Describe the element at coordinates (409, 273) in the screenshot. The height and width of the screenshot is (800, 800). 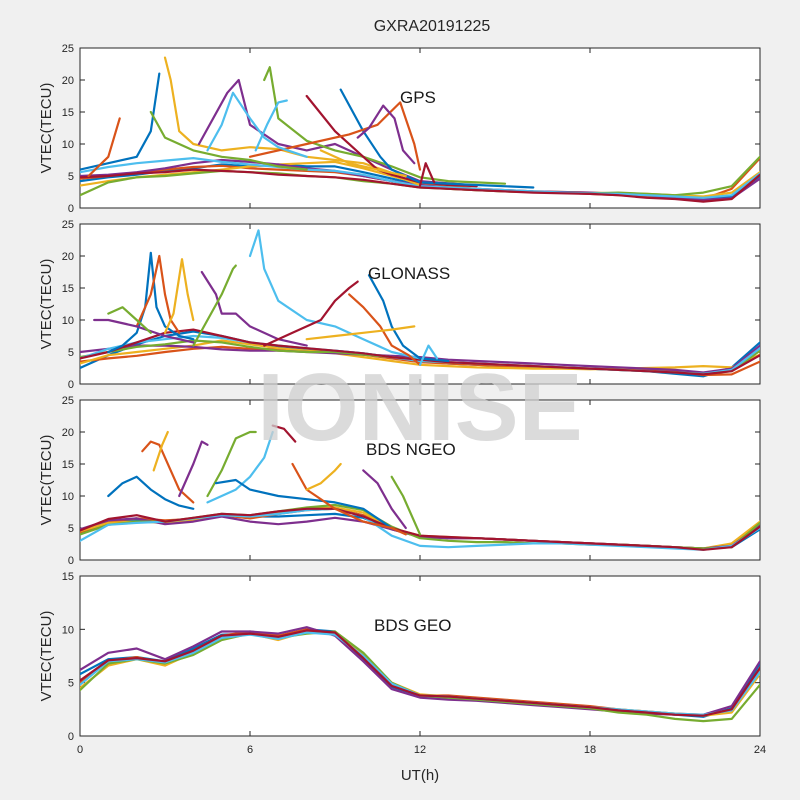
I see `panel-label: GLONASS` at that location.